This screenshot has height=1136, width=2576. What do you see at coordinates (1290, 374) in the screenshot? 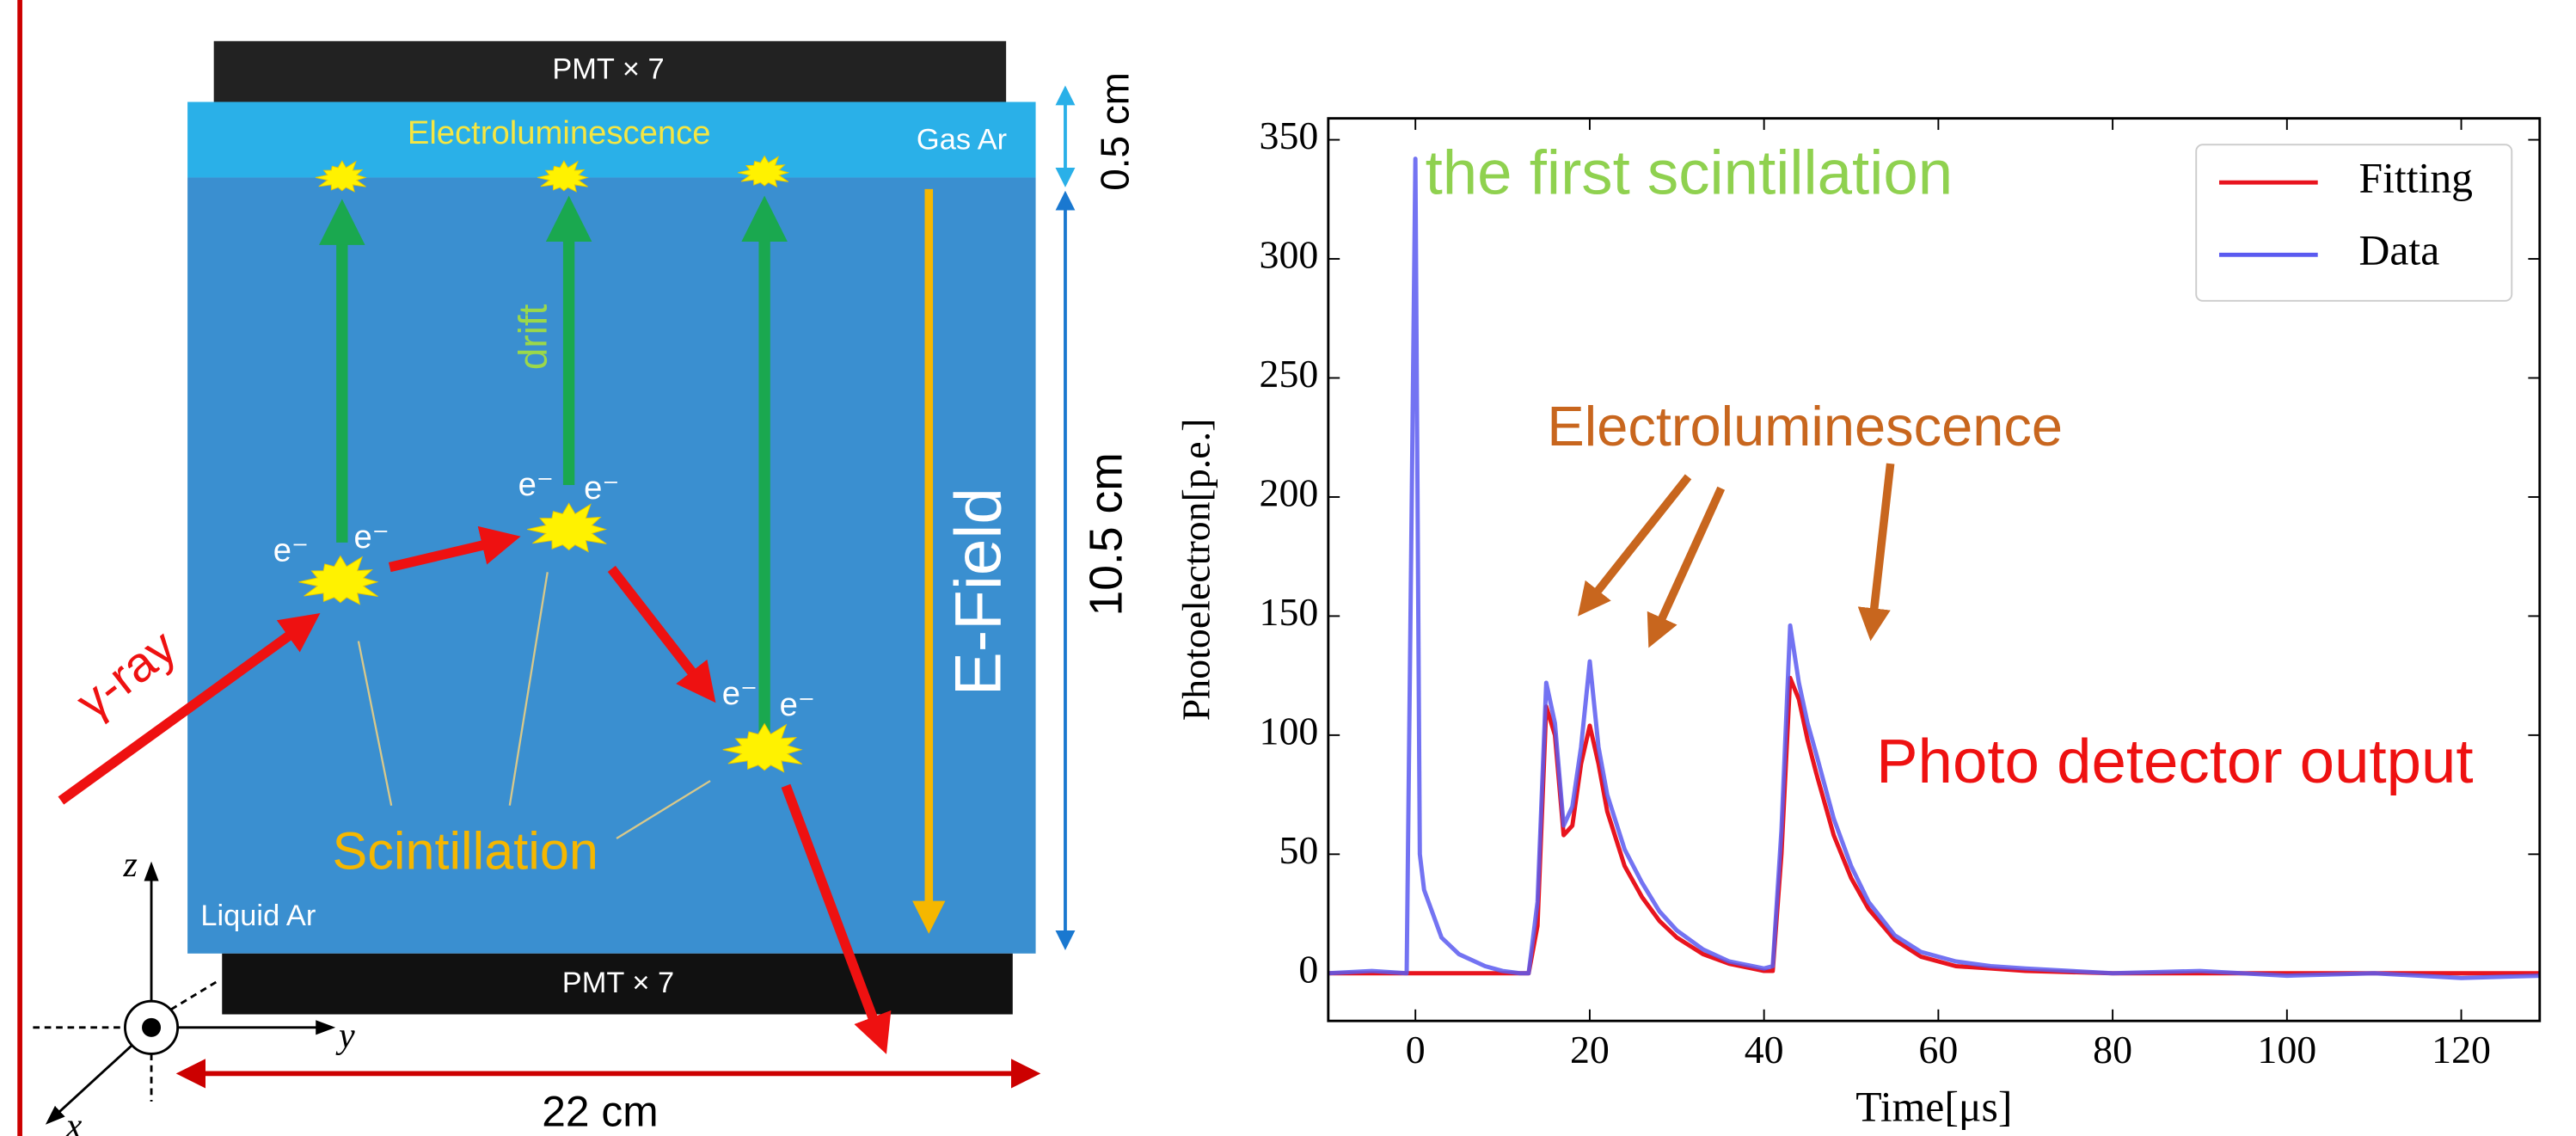
I see `y-tick-label: 250` at bounding box center [1290, 374].